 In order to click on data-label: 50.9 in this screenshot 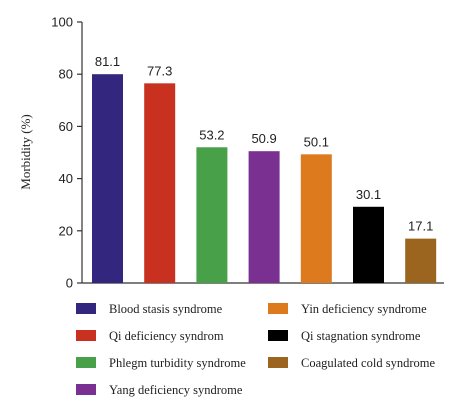, I will do `click(263, 138)`.